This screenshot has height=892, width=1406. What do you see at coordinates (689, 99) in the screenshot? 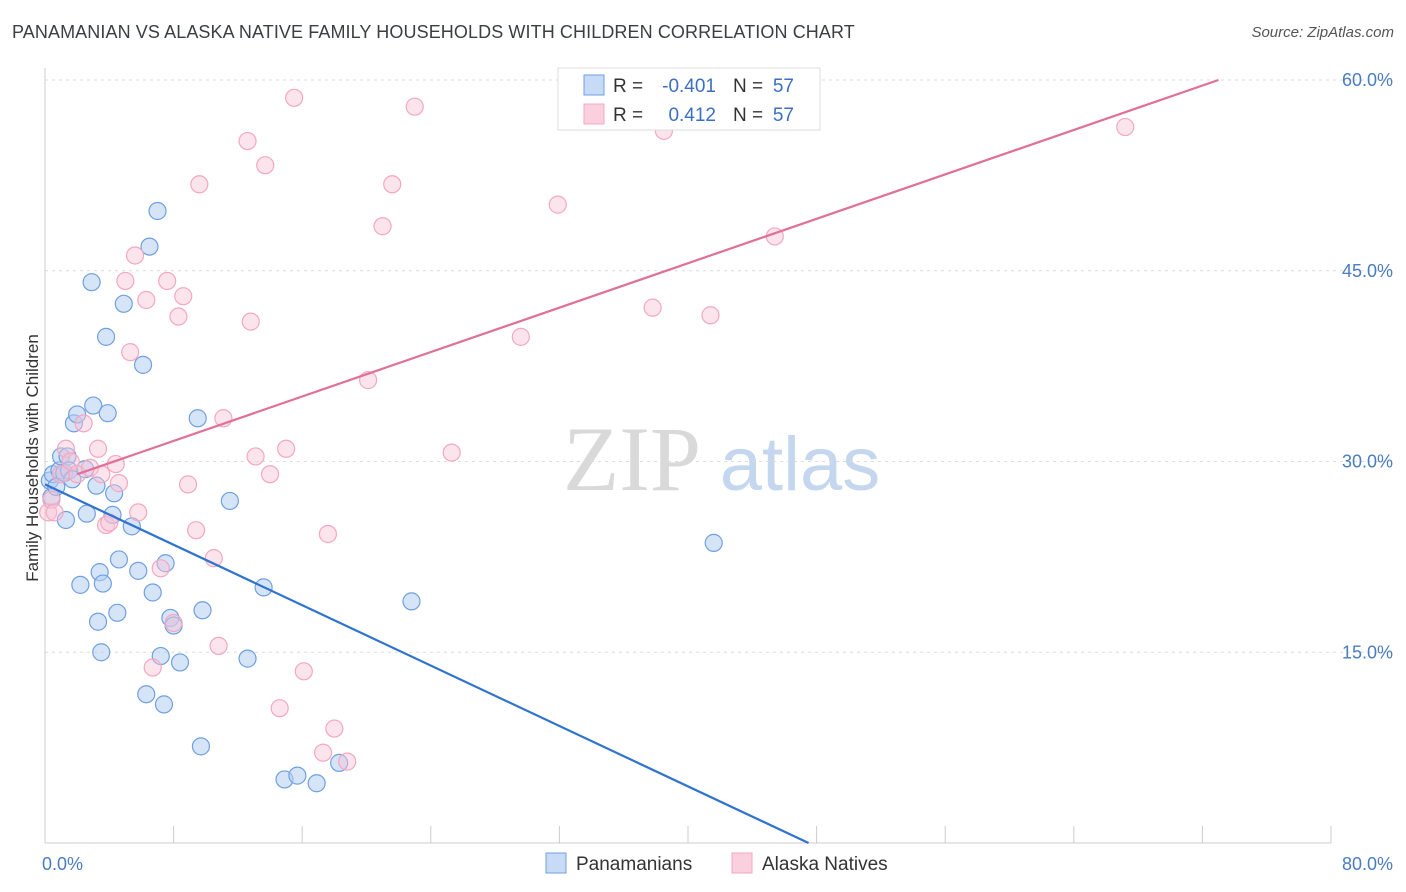
I see `stats-legend: R = -0.401 N = 57 R = 0.412 N = 57` at bounding box center [689, 99].